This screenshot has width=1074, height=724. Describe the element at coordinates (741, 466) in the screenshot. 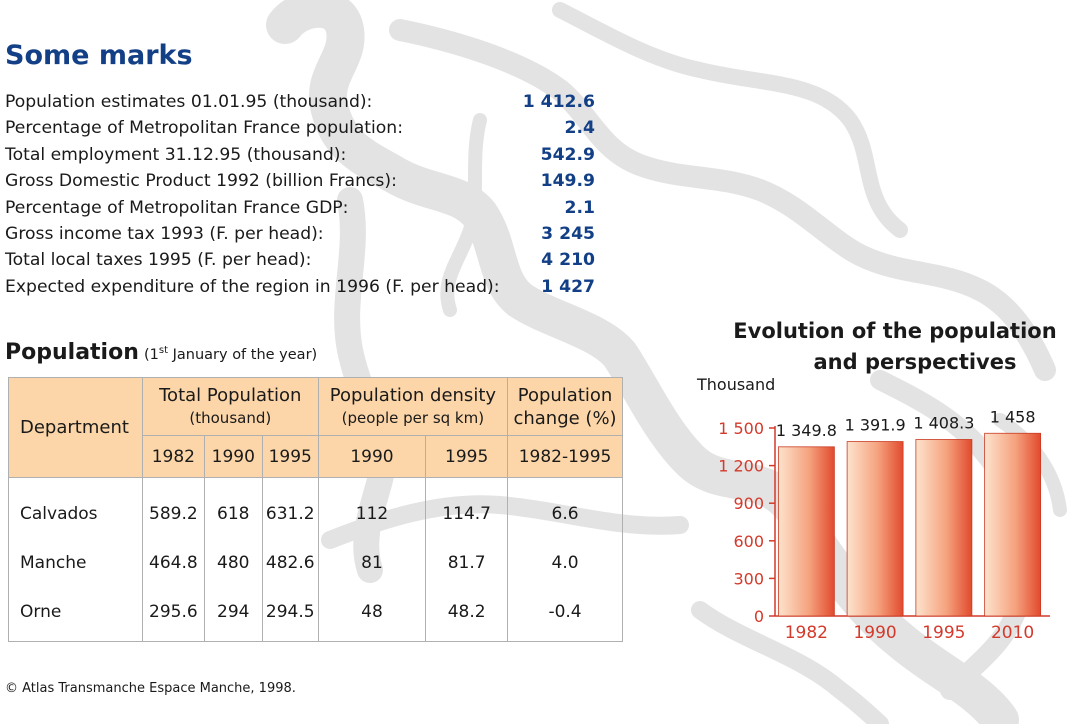

I see `y-tick-label: 1 200` at that location.